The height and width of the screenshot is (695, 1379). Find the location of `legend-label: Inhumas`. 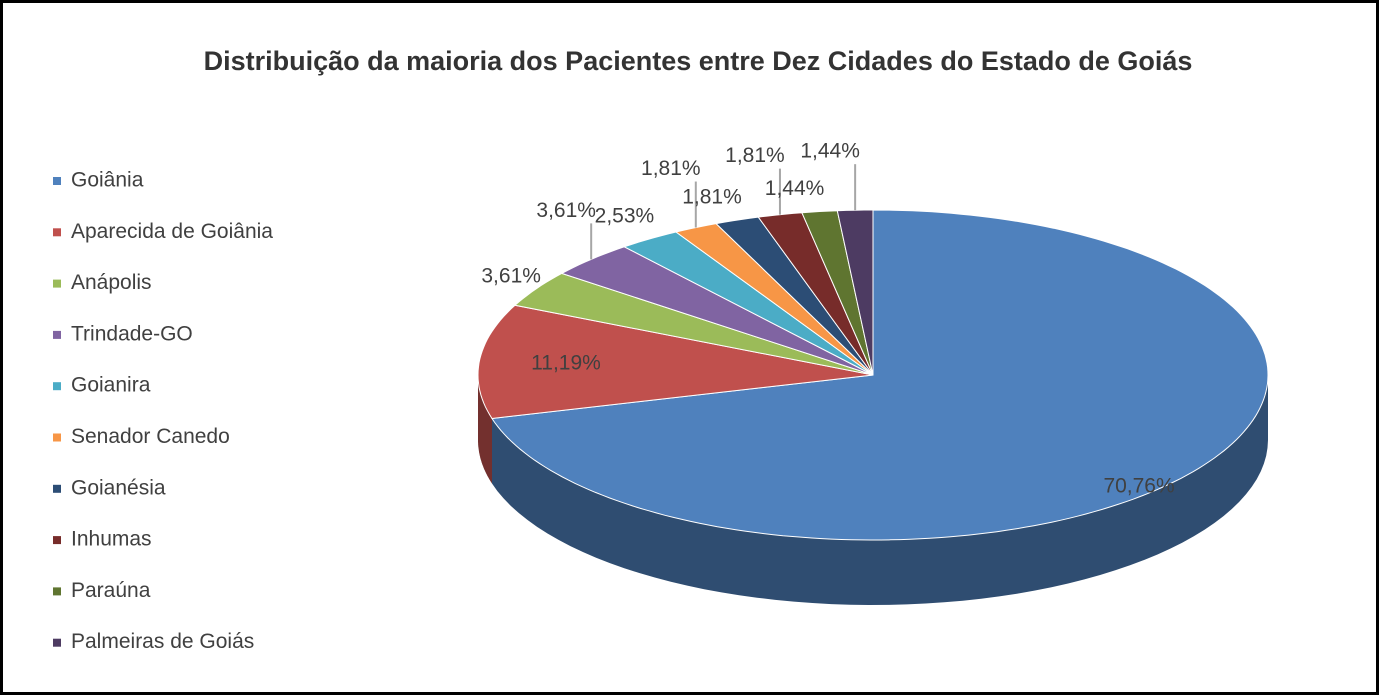

legend-label: Inhumas is located at coordinates (111, 539).